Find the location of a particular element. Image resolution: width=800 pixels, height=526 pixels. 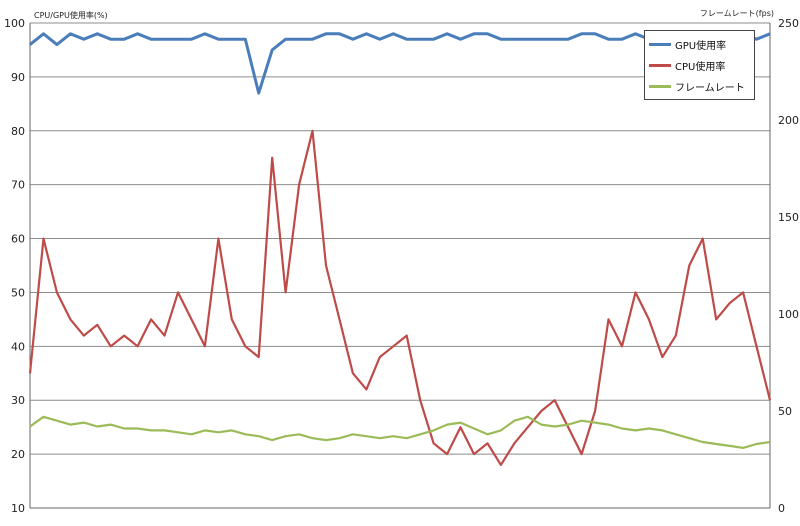

legend-swatch-gpu is located at coordinates (660, 44).